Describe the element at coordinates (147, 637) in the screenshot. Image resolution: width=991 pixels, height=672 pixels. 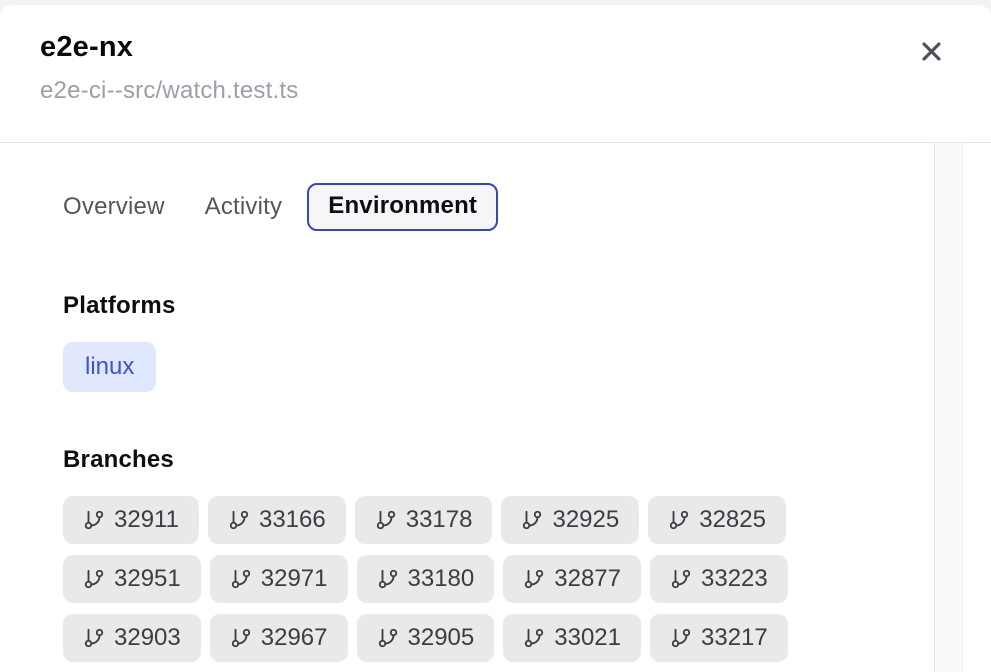
I see `branch-number: 32903` at that location.